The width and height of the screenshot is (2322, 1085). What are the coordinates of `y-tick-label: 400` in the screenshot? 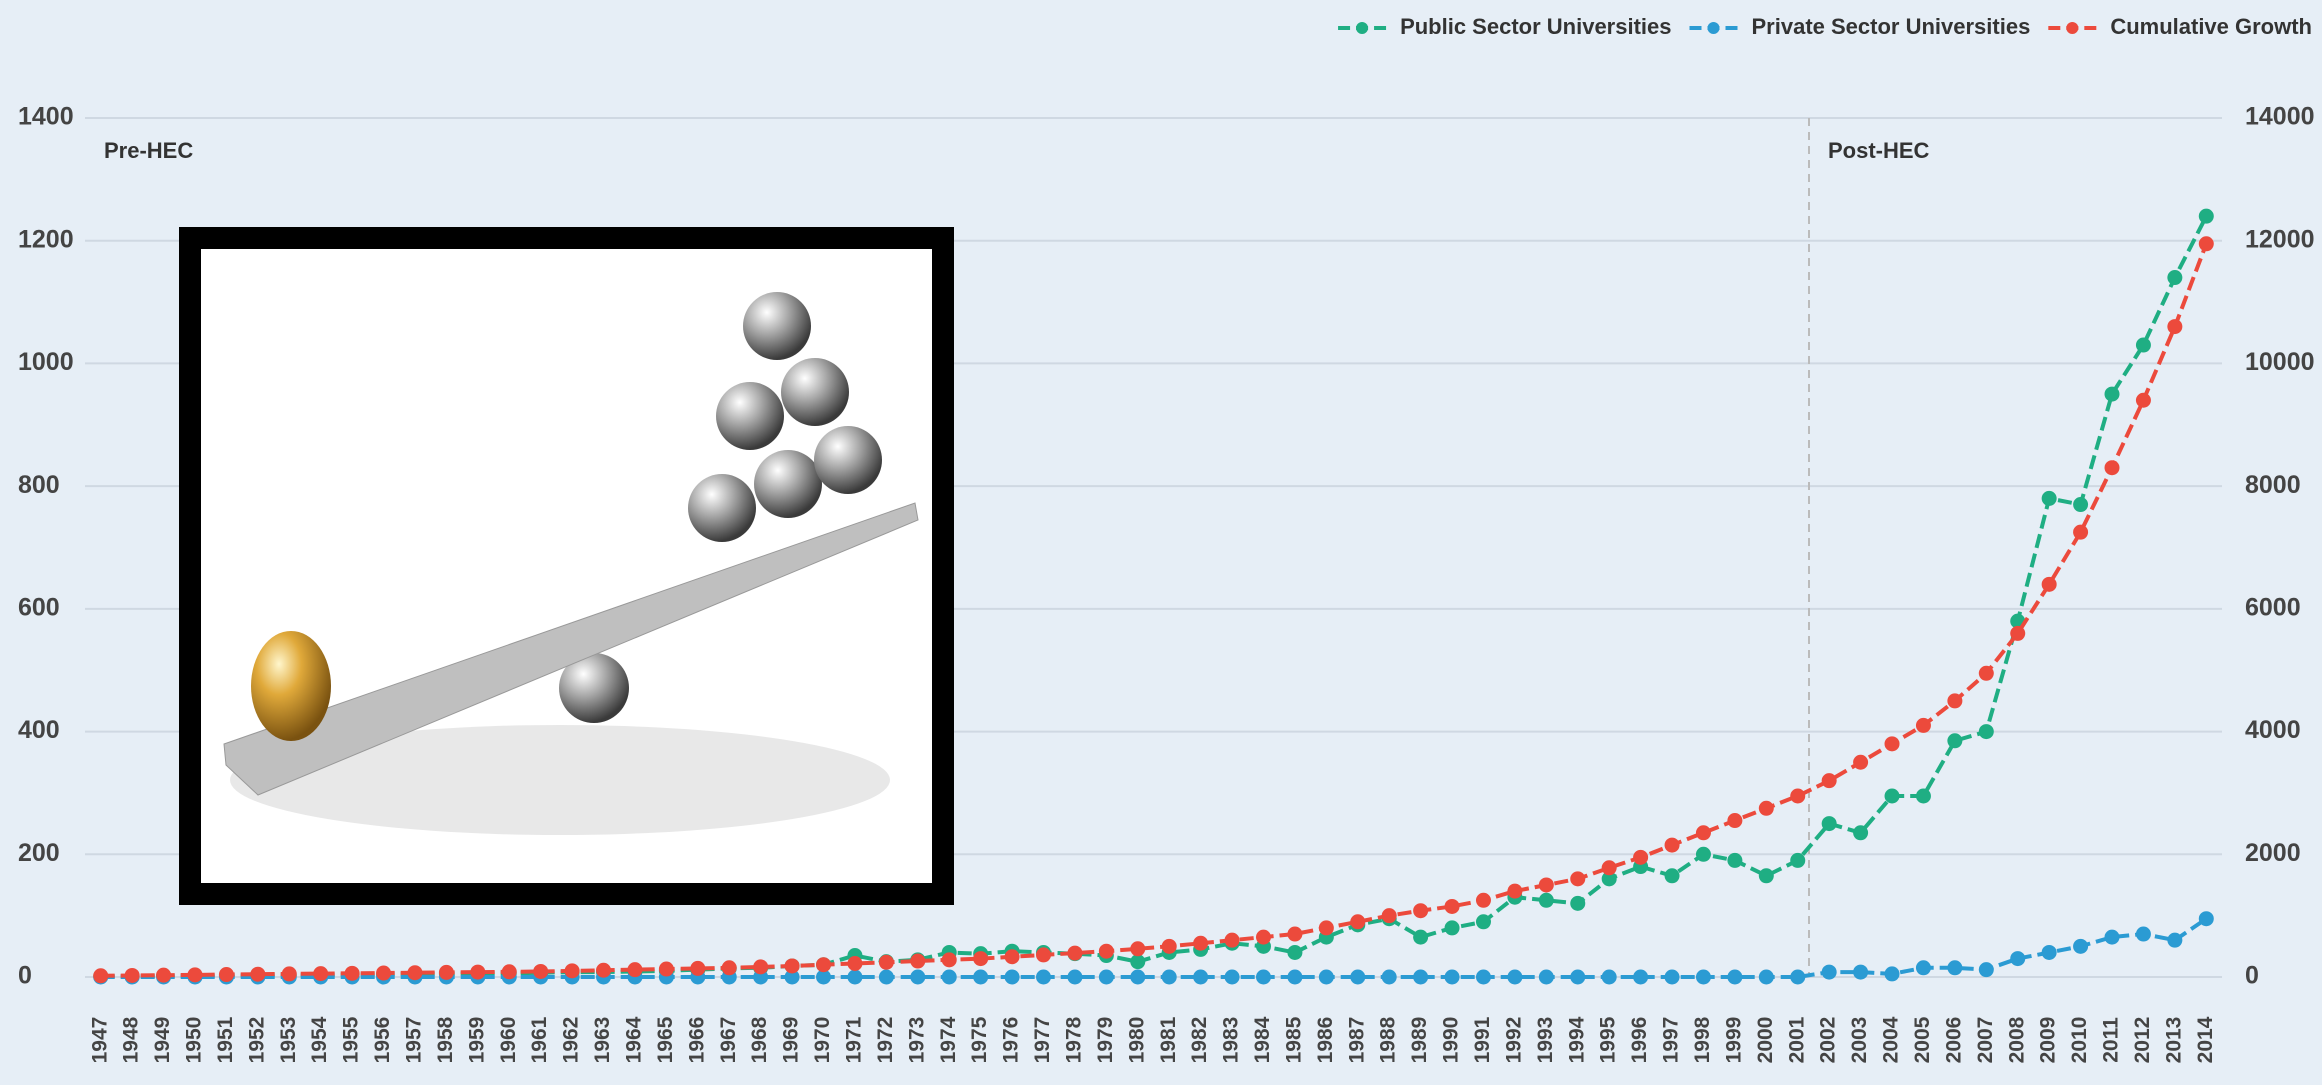 It's located at (39, 730).